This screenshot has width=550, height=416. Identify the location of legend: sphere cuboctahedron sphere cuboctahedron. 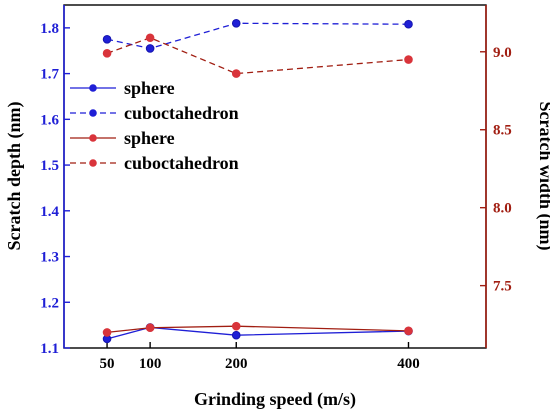
(154, 125).